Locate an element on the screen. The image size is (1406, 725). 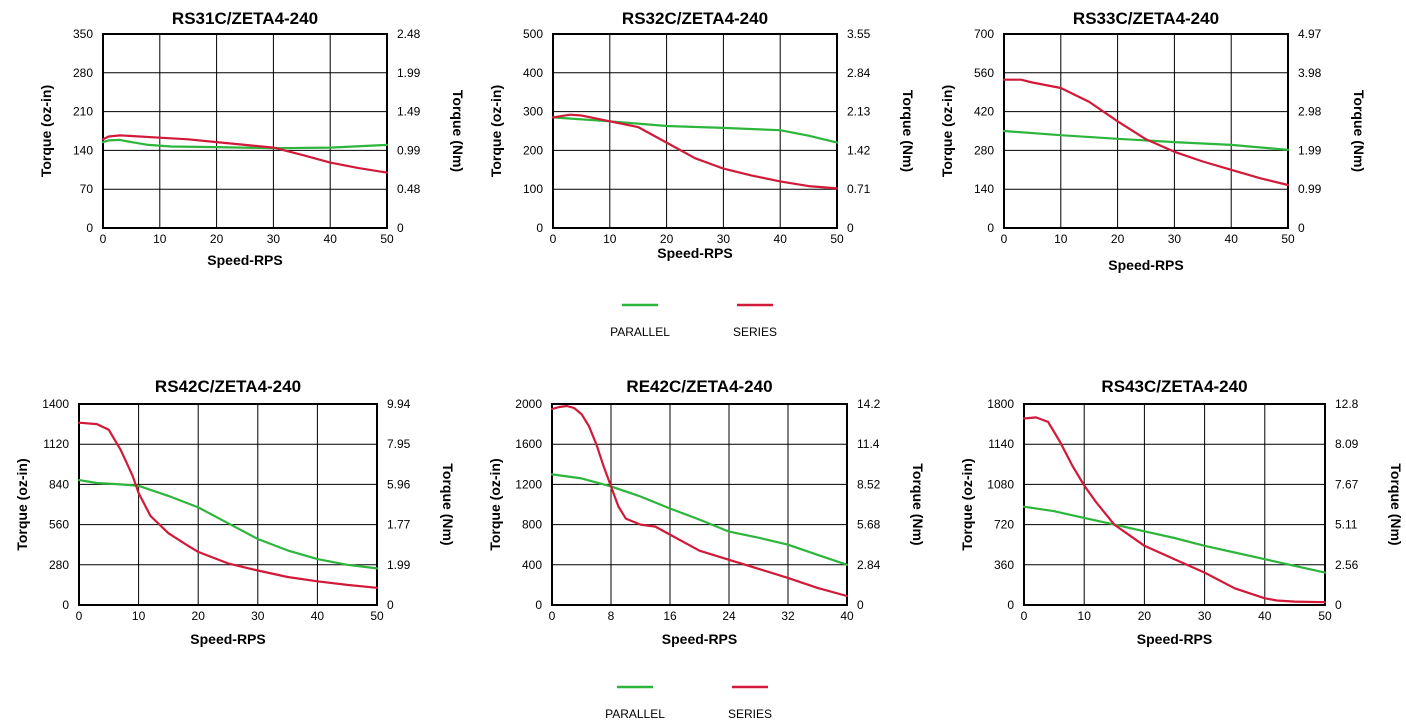
y2-tick-label: 11.4 is located at coordinates (868, 444).